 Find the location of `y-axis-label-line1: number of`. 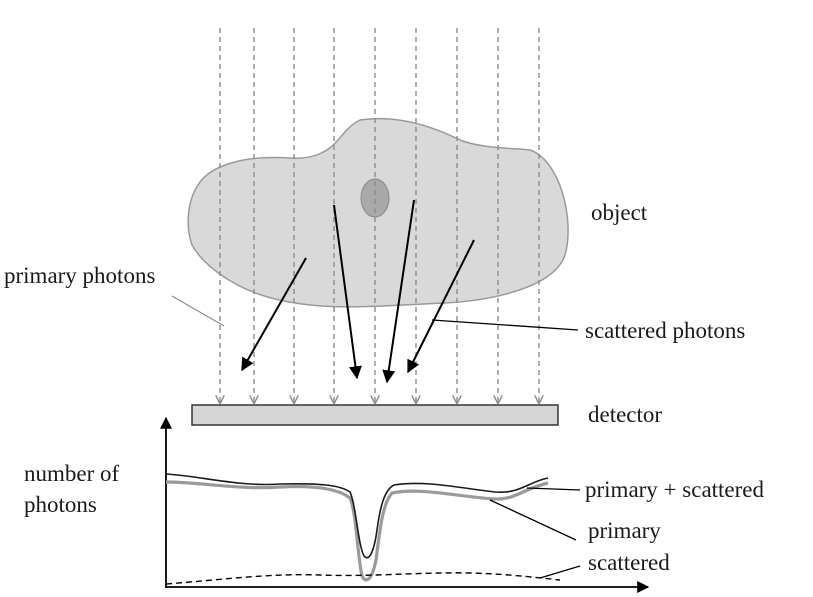

y-axis-label-line1: number of is located at coordinates (72, 473).